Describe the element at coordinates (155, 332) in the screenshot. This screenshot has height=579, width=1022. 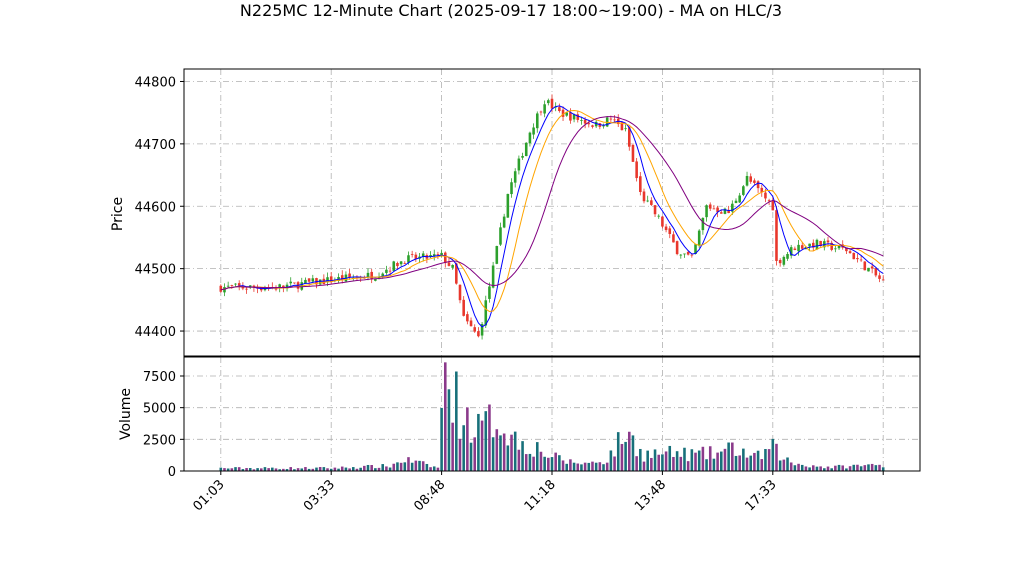
I see `price-y-tick-label: 44400` at that location.